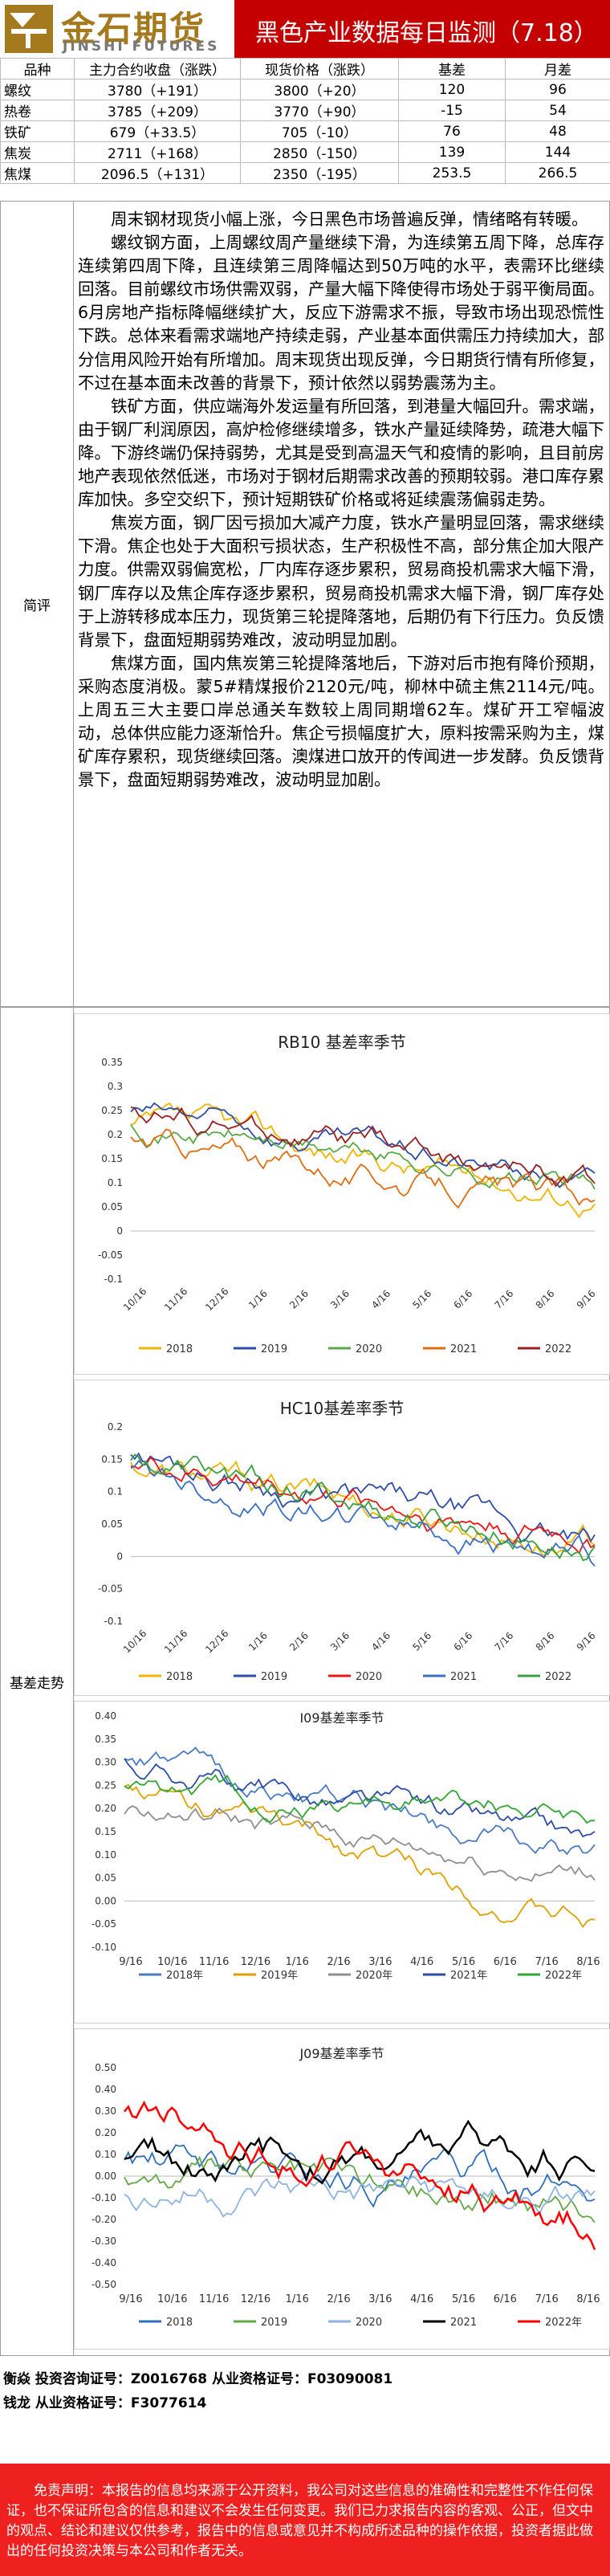  Describe the element at coordinates (158, 68) in the screenshot. I see `table-header-cell: 主力合约收盘（涨跌）` at that location.